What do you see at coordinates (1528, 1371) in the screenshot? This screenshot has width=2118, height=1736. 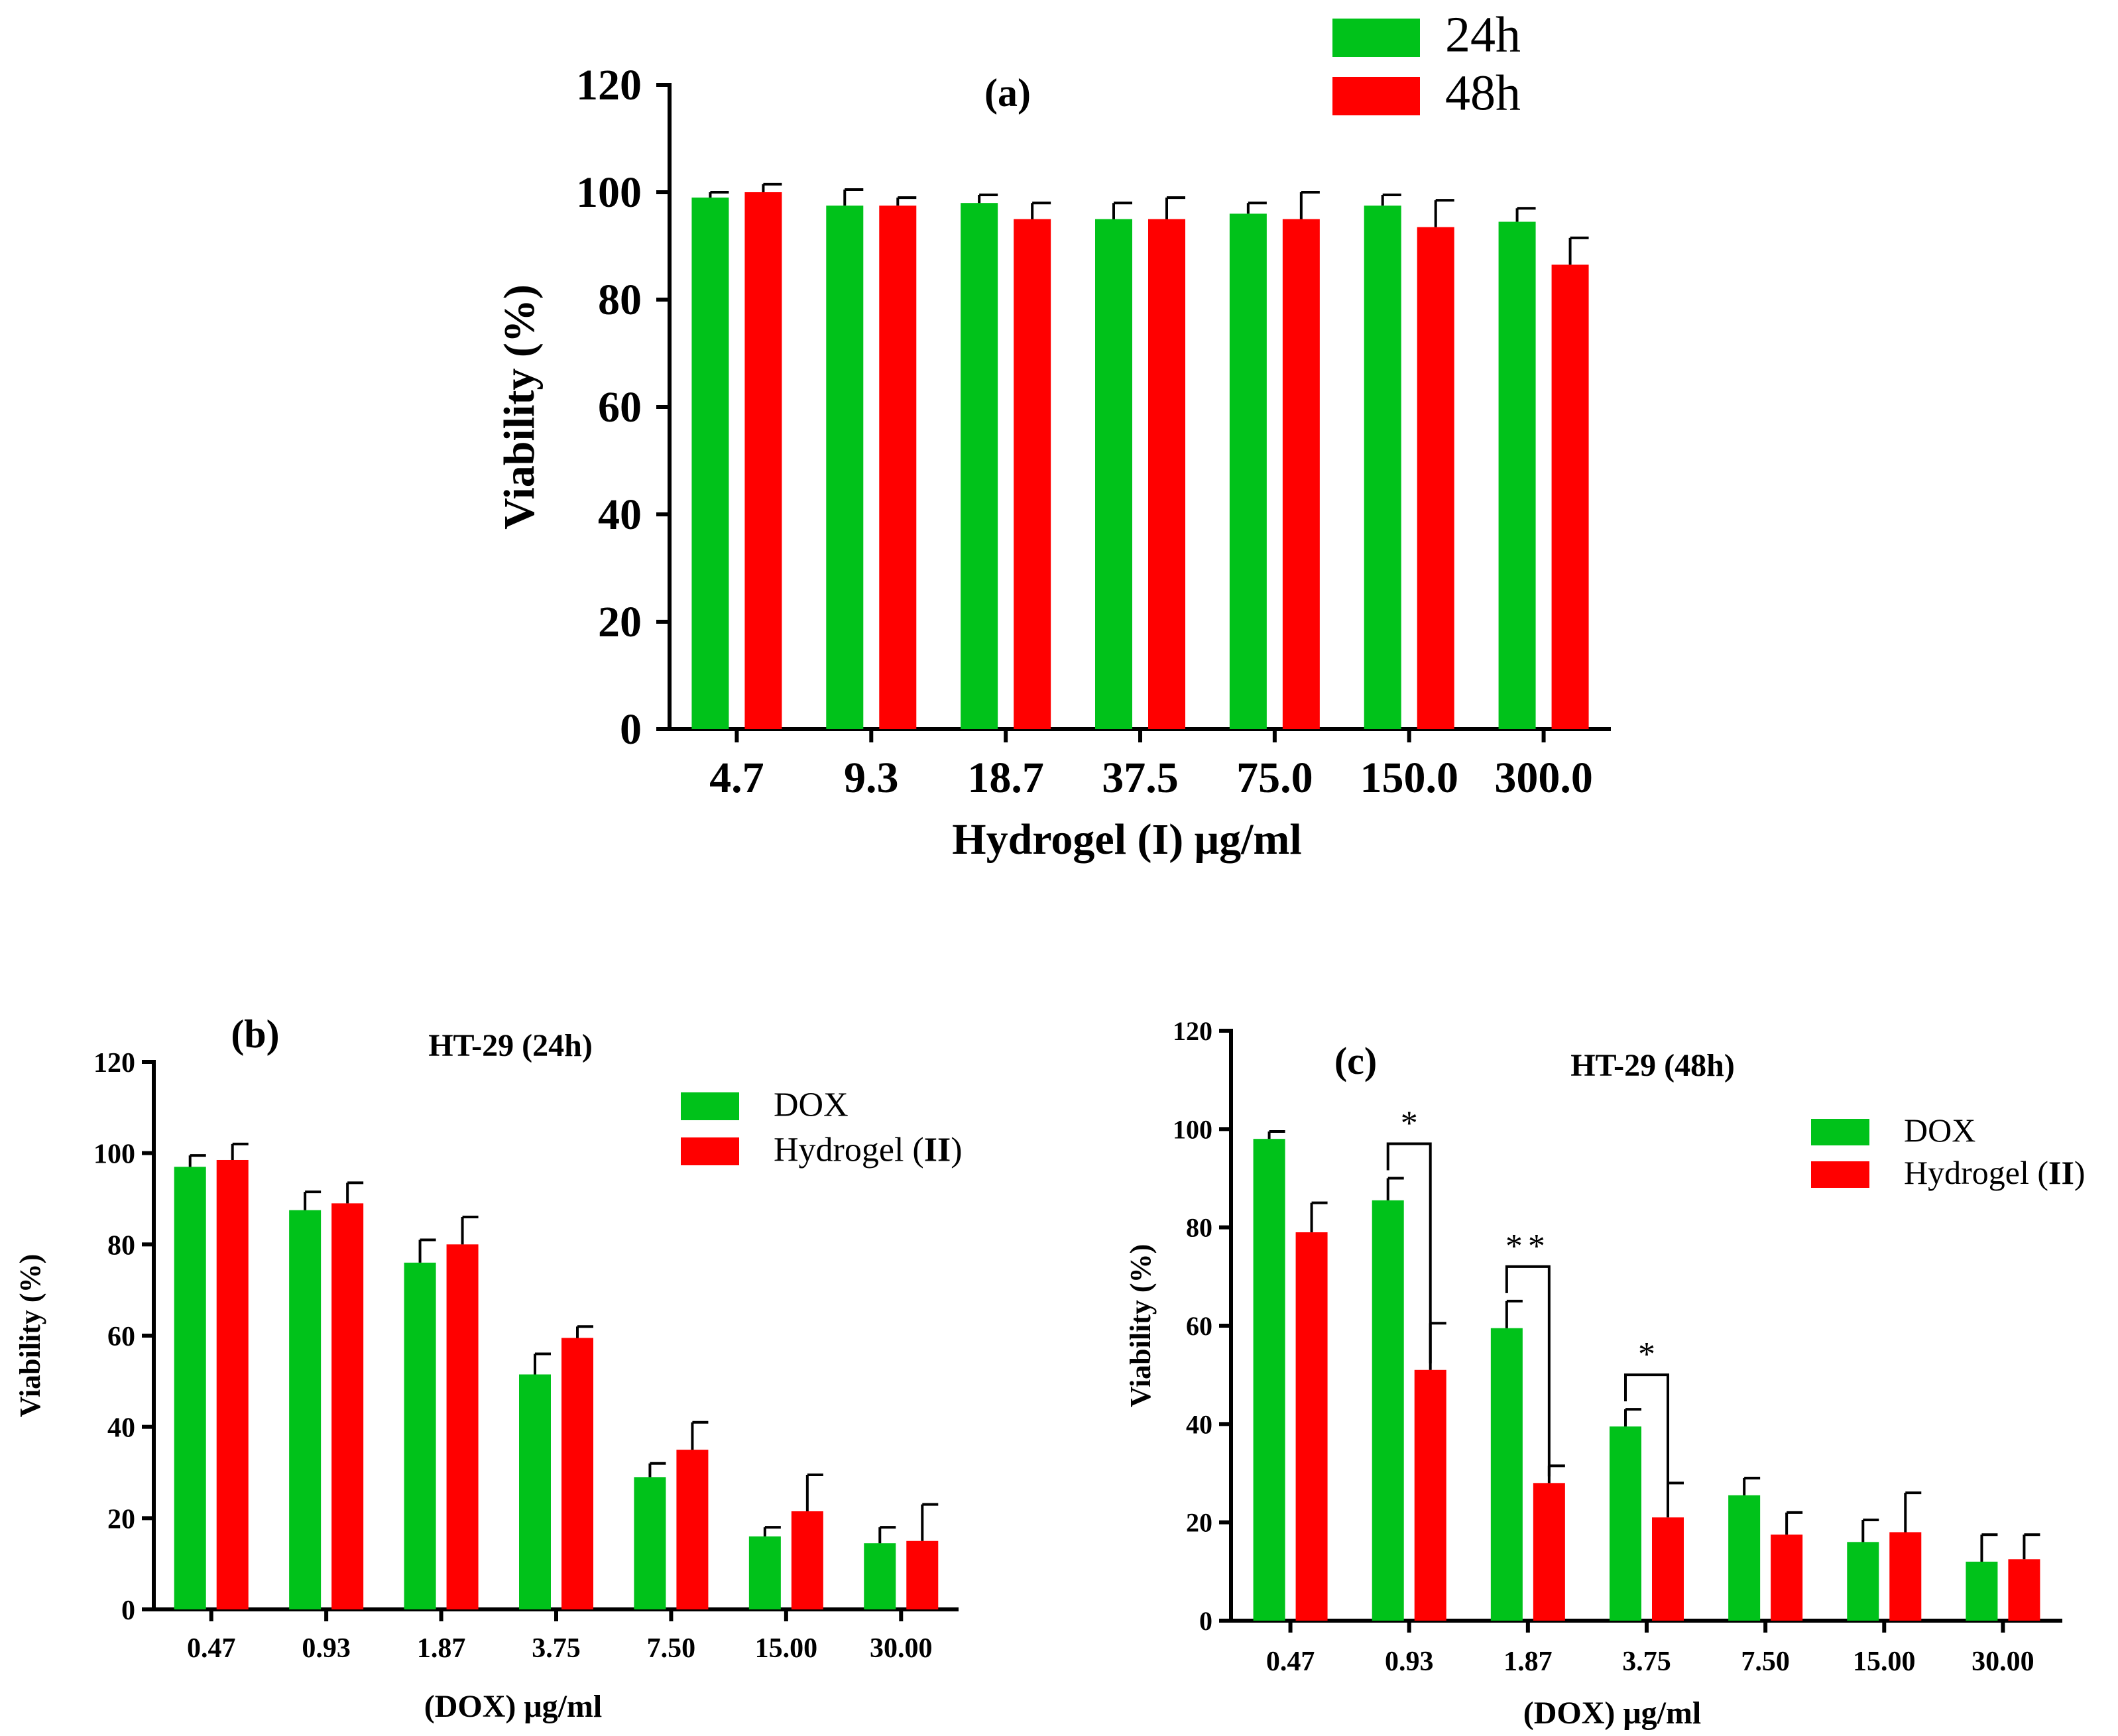 I see `significance-bracket` at bounding box center [1528, 1371].